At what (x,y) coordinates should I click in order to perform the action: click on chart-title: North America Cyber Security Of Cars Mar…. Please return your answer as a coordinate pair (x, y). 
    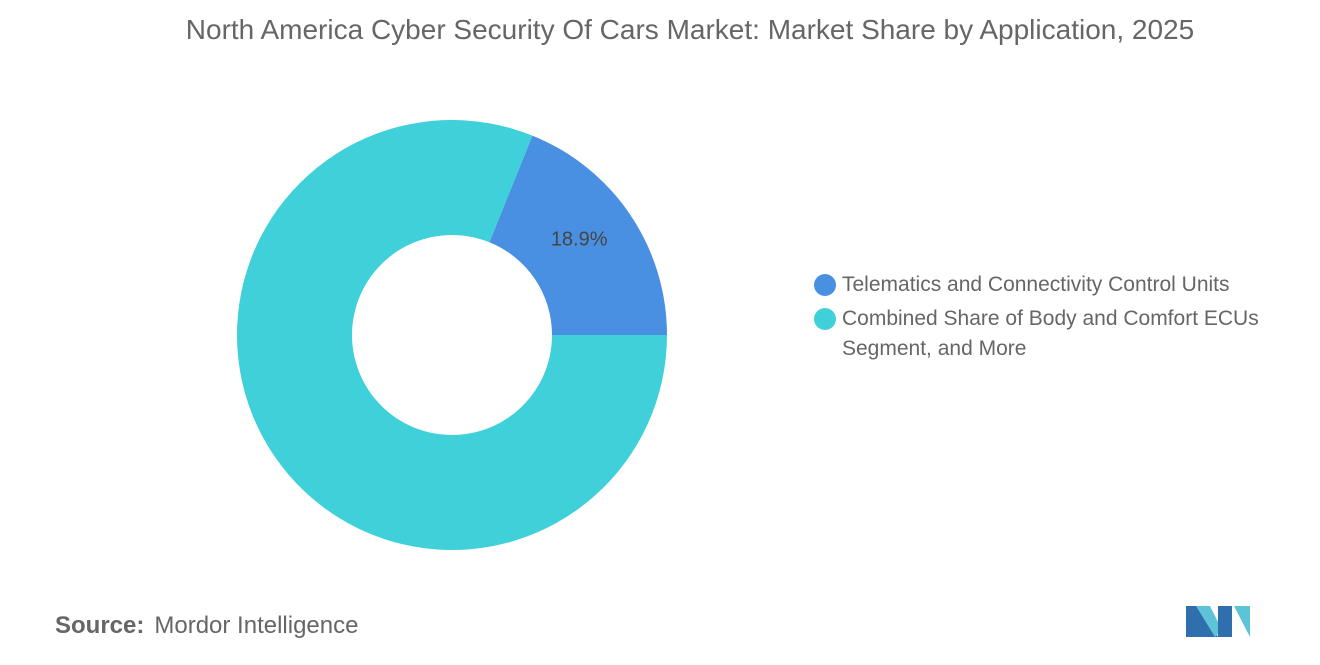
    Looking at the image, I should click on (690, 29).